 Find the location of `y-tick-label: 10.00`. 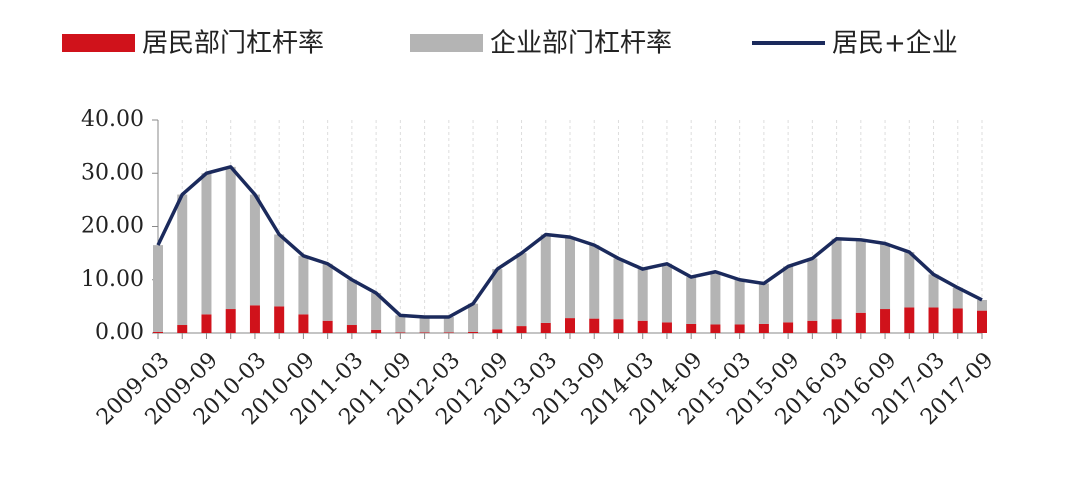

y-tick-label: 10.00 is located at coordinates (112, 279).